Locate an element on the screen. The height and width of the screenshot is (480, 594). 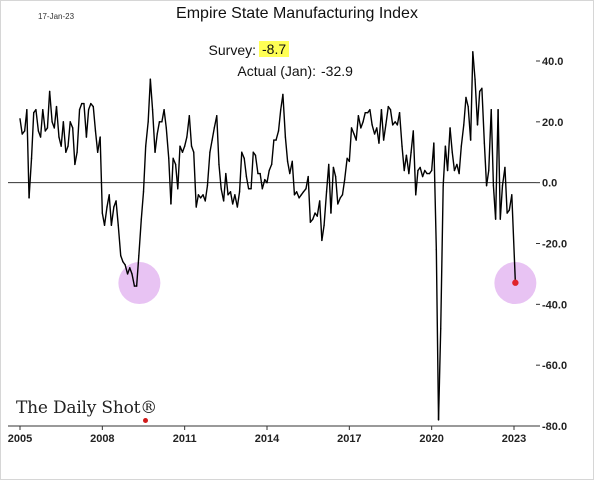
x-tick-label: 2008 is located at coordinates (102, 439).